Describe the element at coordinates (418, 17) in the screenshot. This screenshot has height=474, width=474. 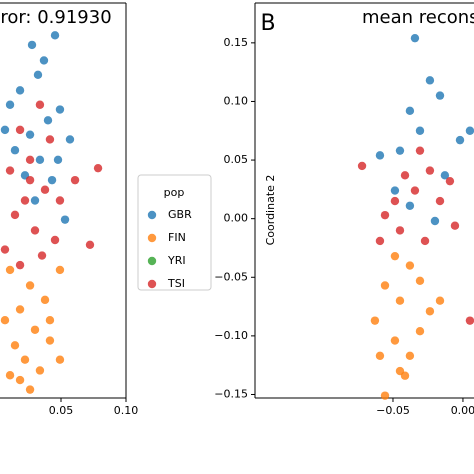
I see `chart-title: mean recons` at that location.